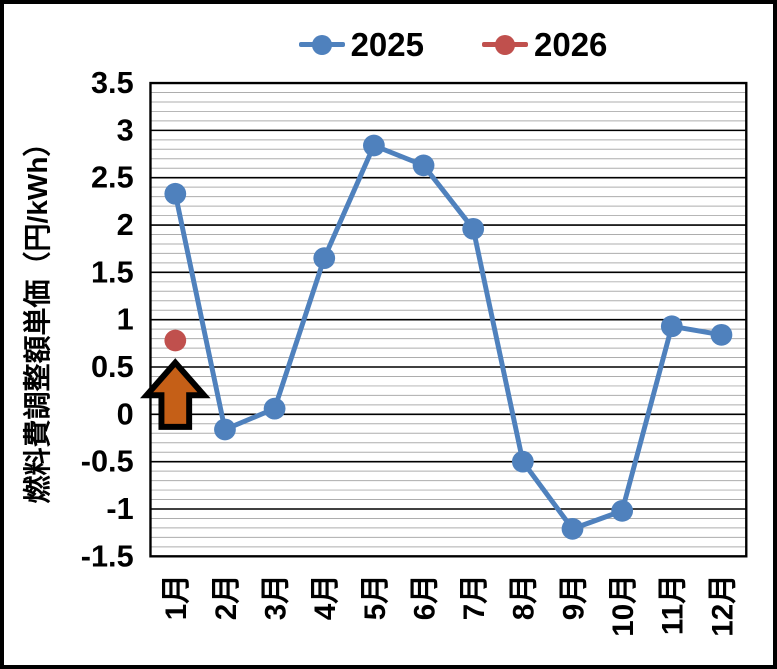 This screenshot has height=669, width=777. I want to click on y-tick-label: -1, so click(119, 509).